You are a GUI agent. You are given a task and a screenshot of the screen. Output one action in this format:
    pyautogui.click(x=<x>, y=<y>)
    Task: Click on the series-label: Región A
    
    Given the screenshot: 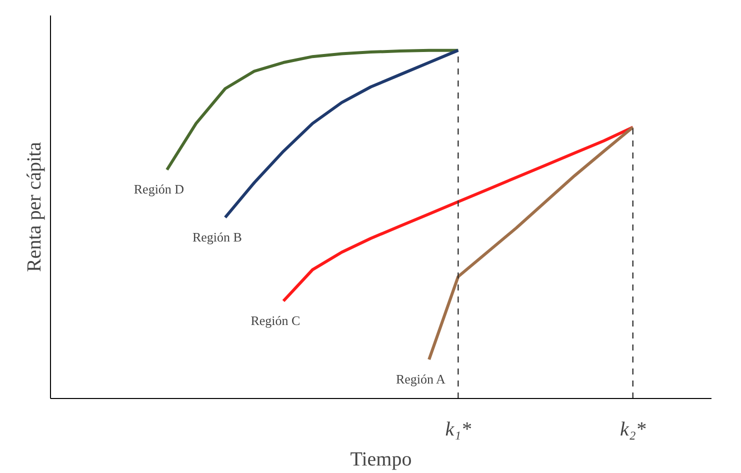 What is the action you would take?
    pyautogui.click(x=421, y=379)
    